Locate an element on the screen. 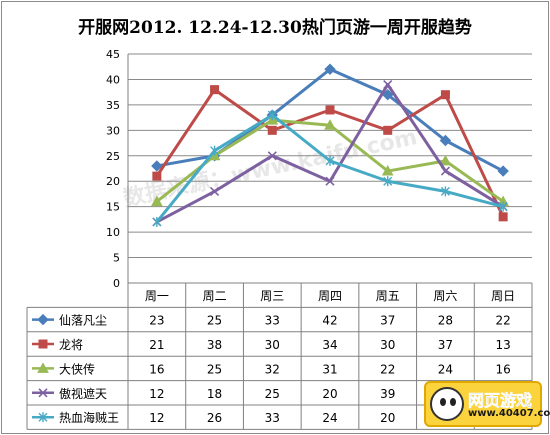  x-tick-label: 周日 is located at coordinates (503, 296).